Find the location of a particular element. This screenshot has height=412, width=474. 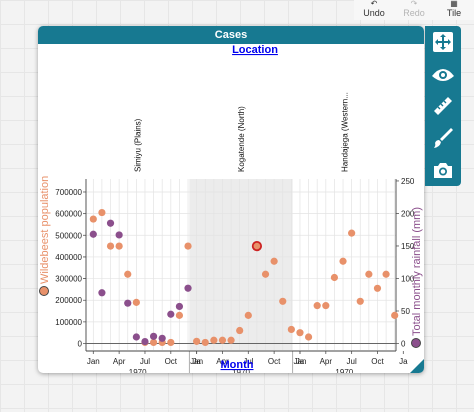

redo-icon: ↷ is located at coordinates (414, 4).